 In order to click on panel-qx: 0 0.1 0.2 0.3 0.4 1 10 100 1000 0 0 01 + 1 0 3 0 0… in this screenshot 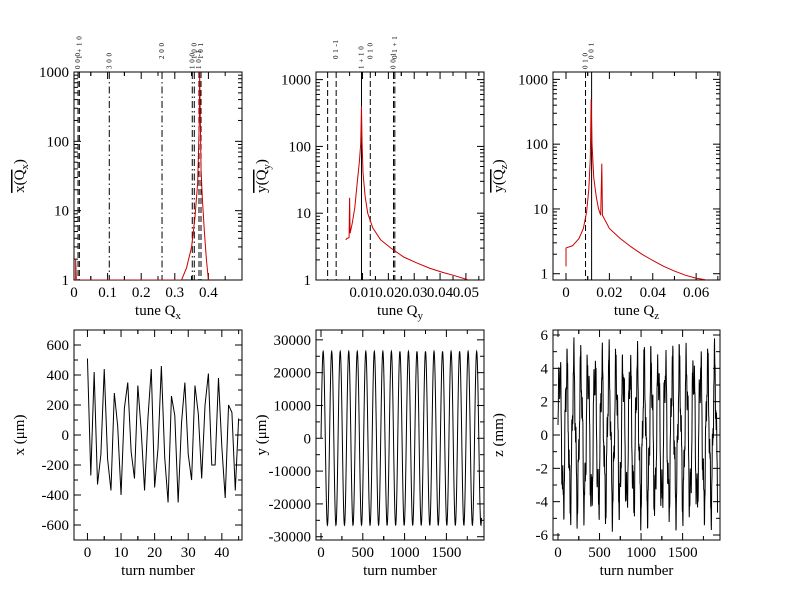, I will do `click(127, 179)`.